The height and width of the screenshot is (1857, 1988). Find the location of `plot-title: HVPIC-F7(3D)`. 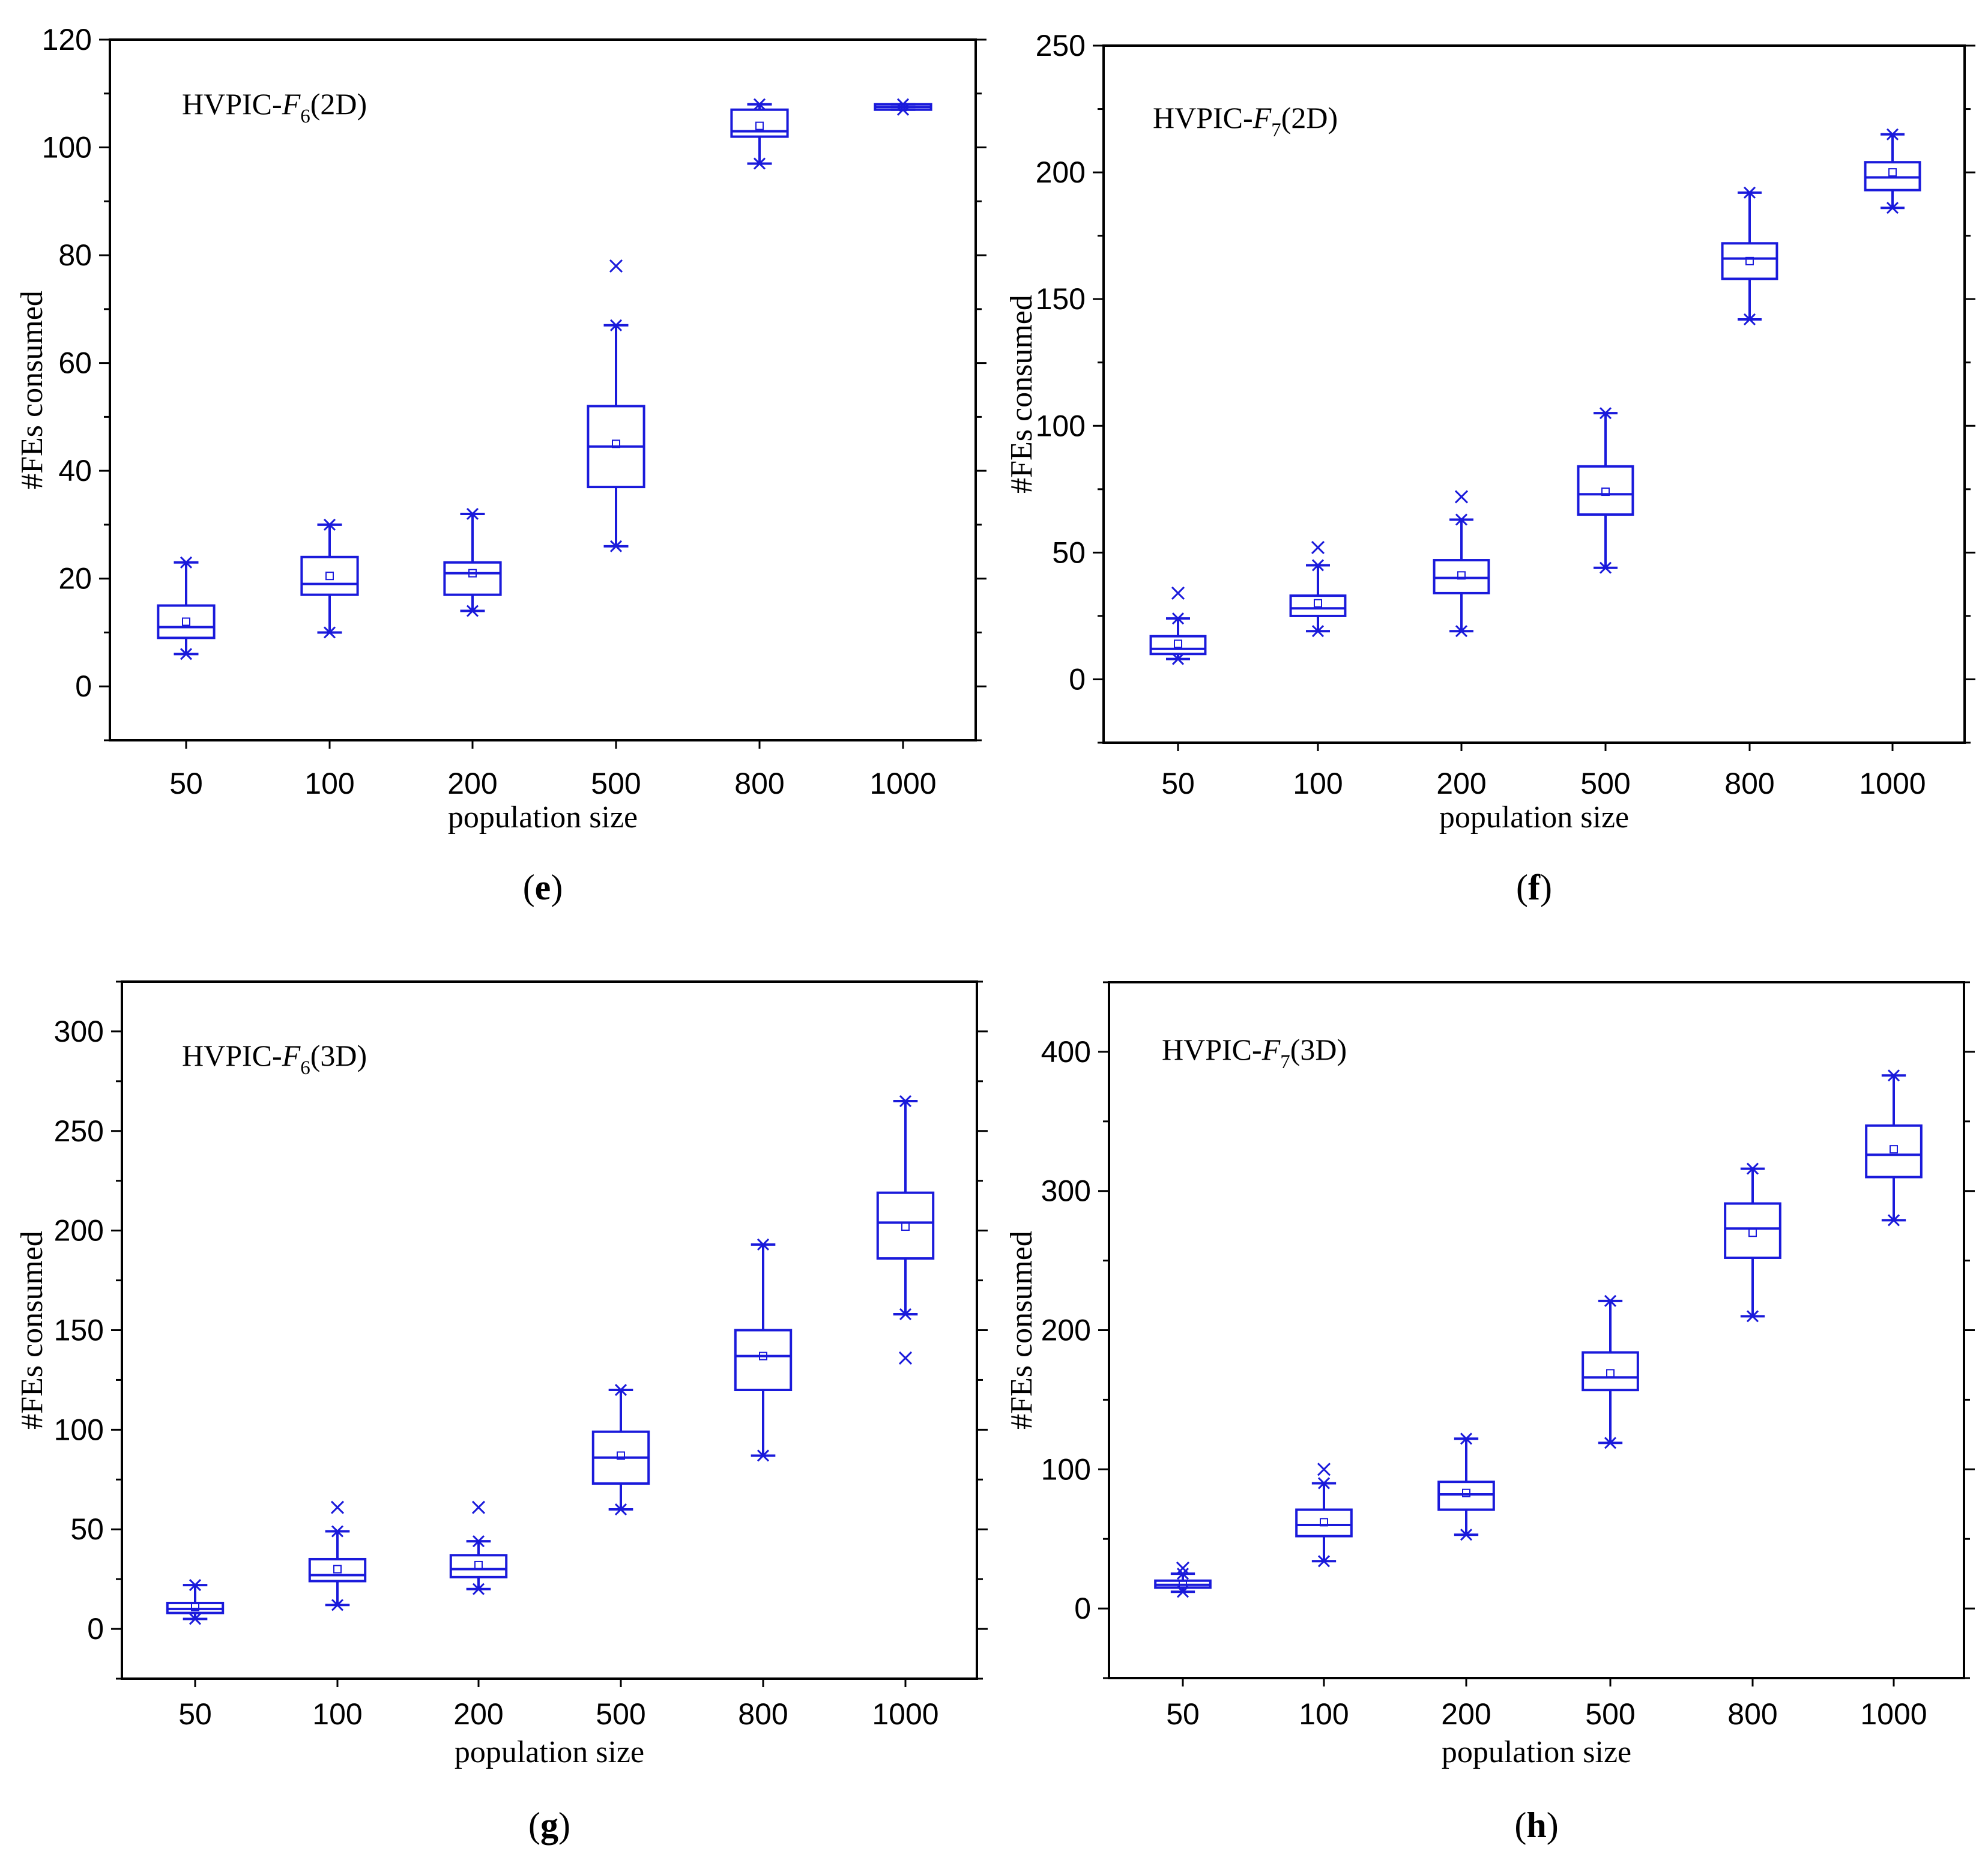

plot-title: HVPIC-F7(3D) is located at coordinates (1254, 1053).